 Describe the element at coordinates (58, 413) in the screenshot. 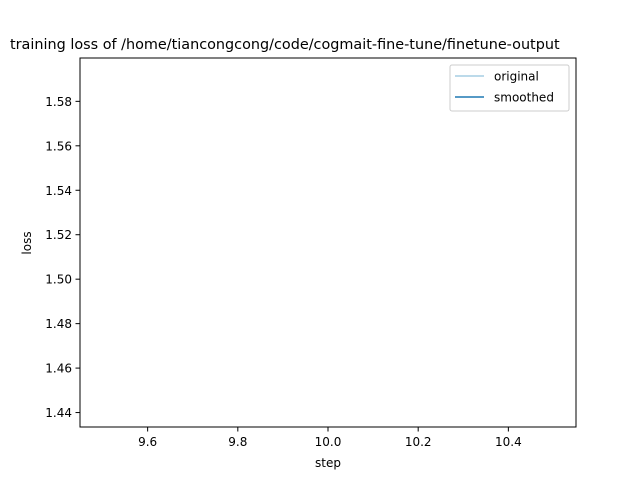

I see `y-tick-label: 1.44` at that location.